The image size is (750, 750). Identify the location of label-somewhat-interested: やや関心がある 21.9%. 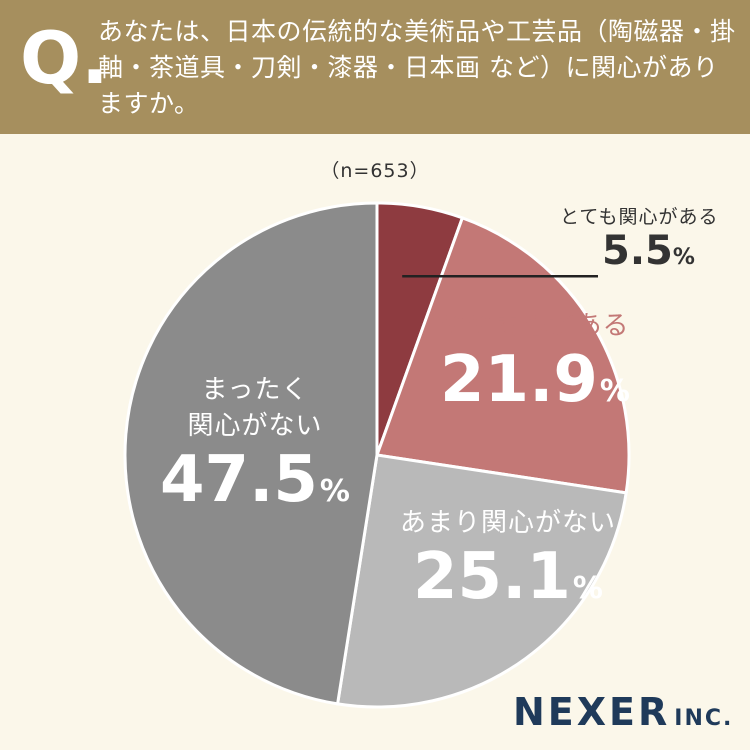
(535, 362).